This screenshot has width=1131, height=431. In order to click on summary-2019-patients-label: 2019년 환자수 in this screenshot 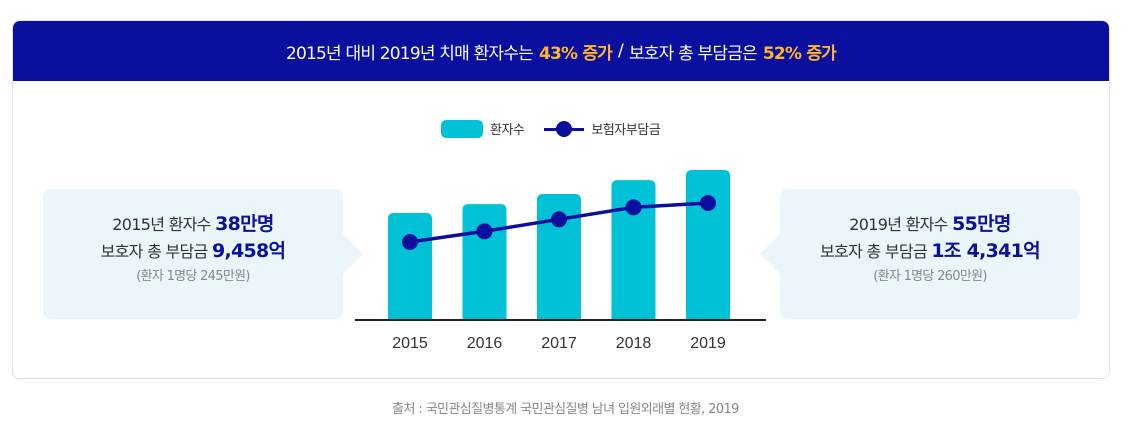, I will do `click(898, 224)`.